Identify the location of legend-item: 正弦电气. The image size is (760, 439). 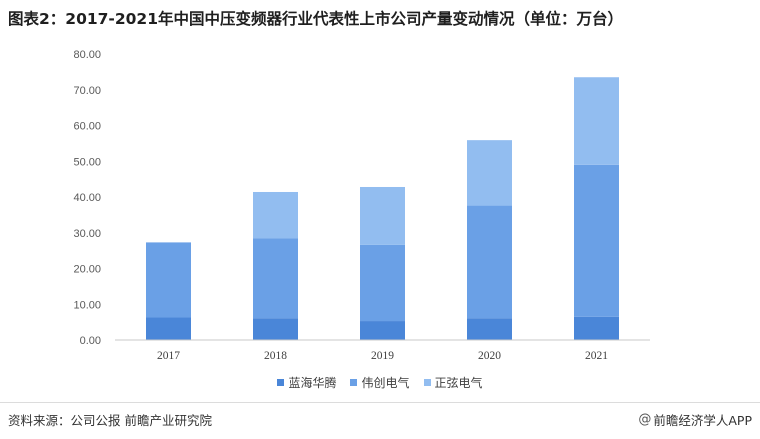
(453, 382).